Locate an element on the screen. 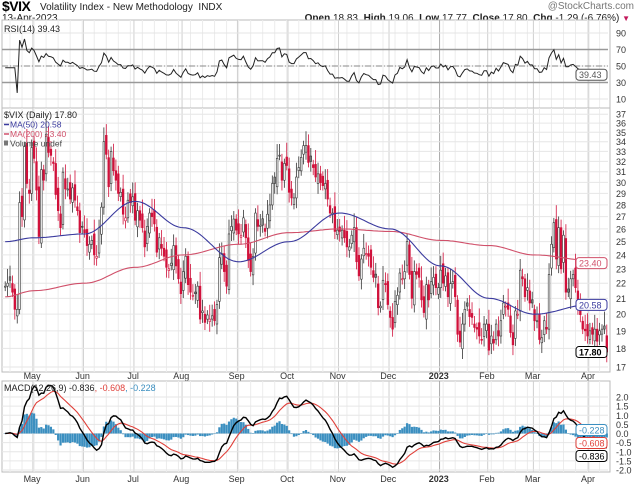 This screenshot has height=484, width=640. macd-tick-label: 1.0 is located at coordinates (622, 416).